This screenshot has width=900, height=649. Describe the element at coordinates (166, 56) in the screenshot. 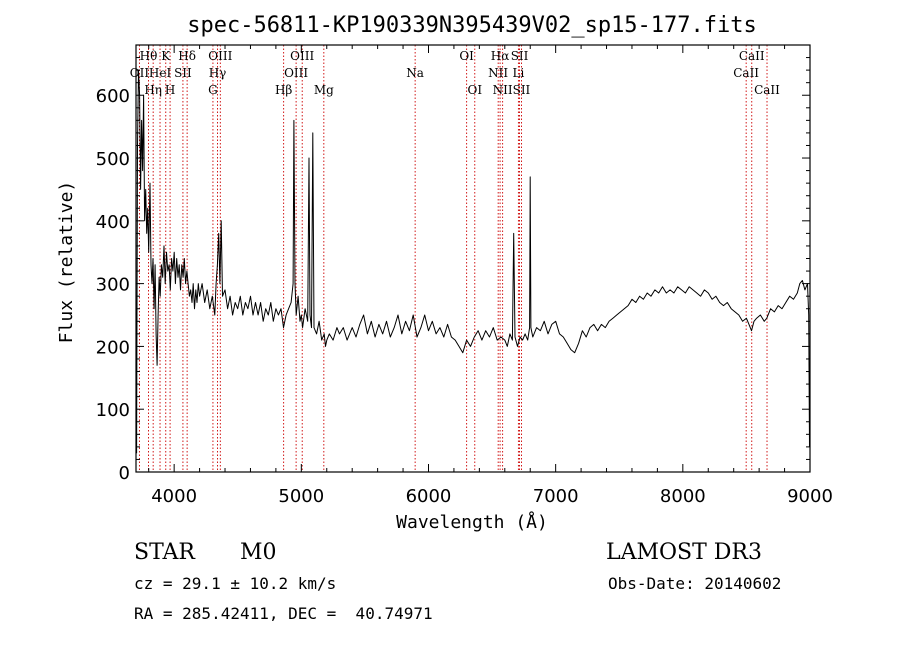

I see `line-label: K` at that location.